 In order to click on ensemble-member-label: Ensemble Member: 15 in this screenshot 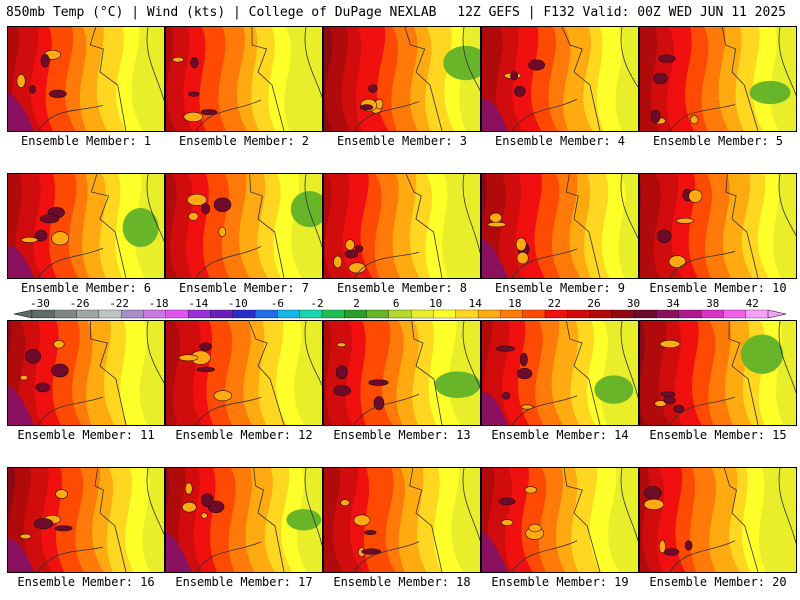, I will do `click(718, 435)`.